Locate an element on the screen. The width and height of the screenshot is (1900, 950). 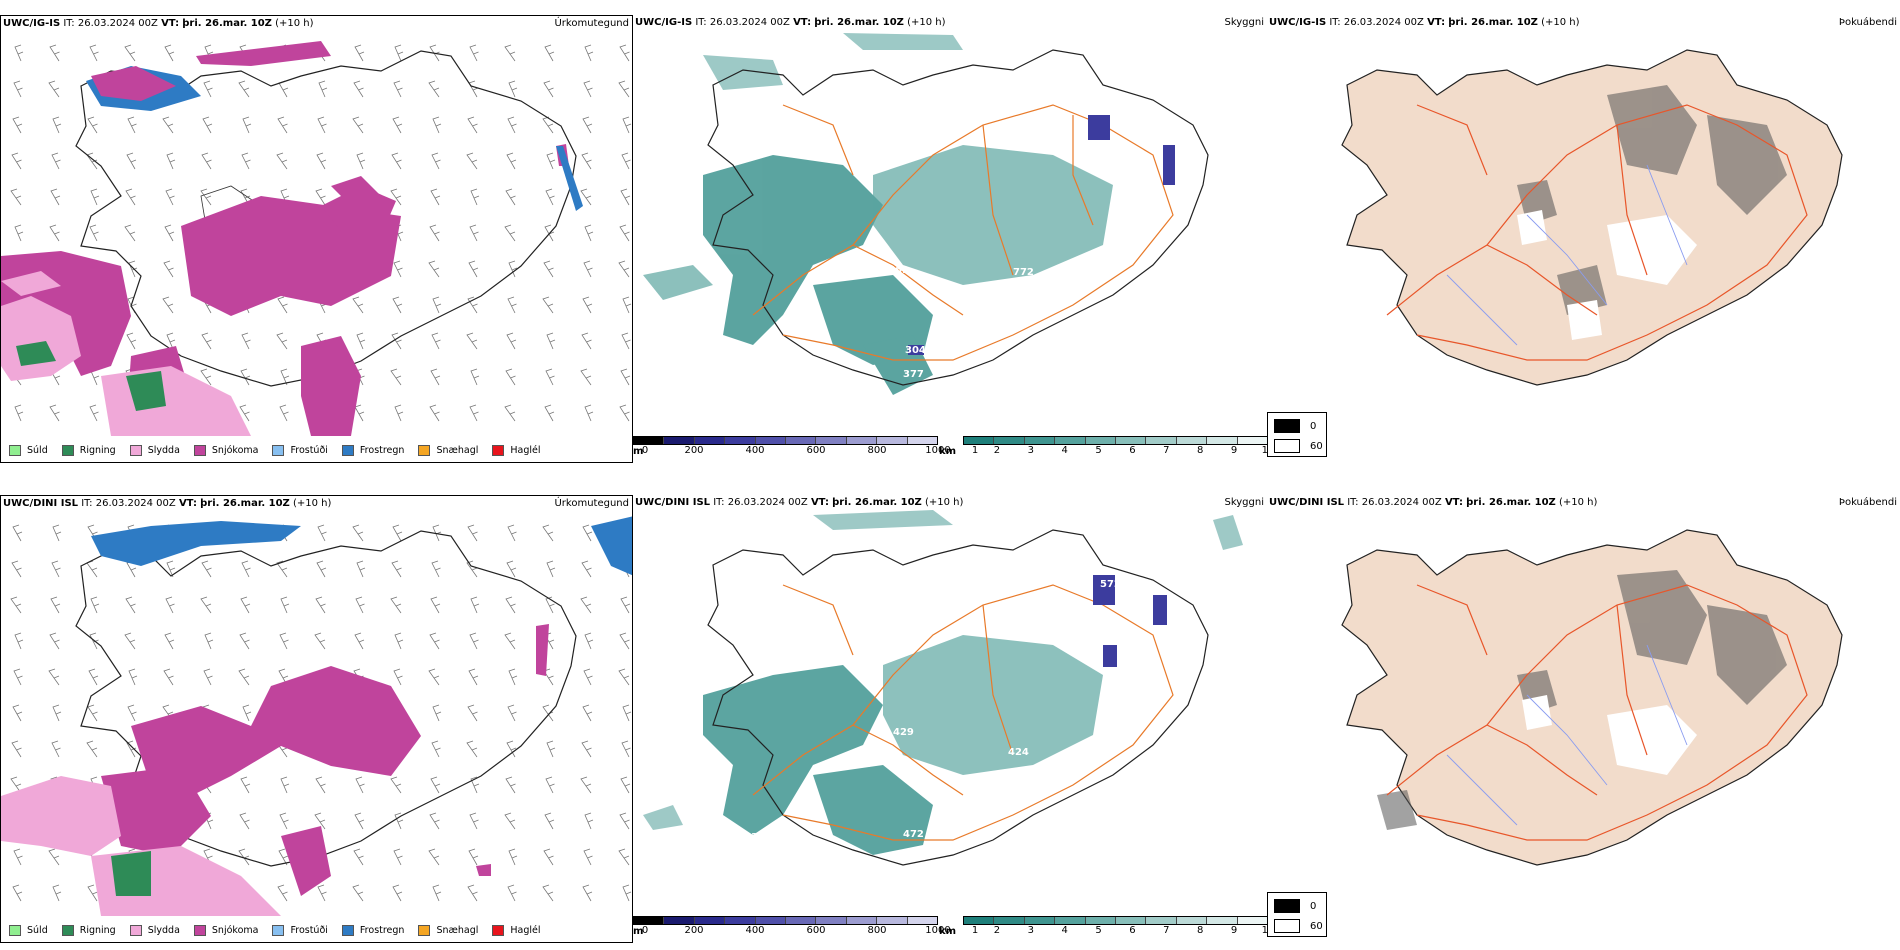
legend-label: Frostregn is located at coordinates (382, 930).